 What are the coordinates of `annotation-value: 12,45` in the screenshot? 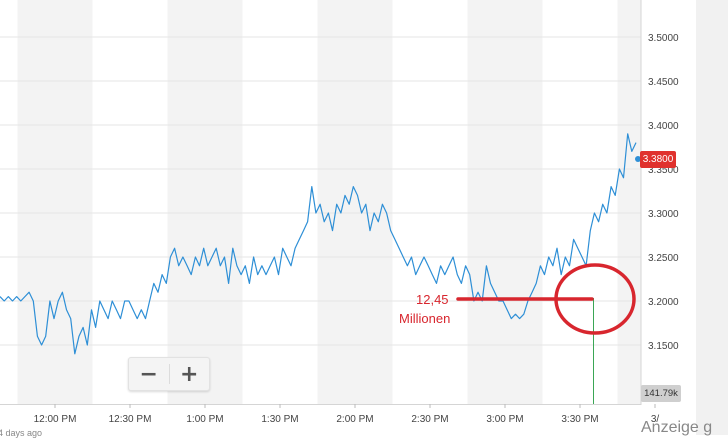 It's located at (432, 299).